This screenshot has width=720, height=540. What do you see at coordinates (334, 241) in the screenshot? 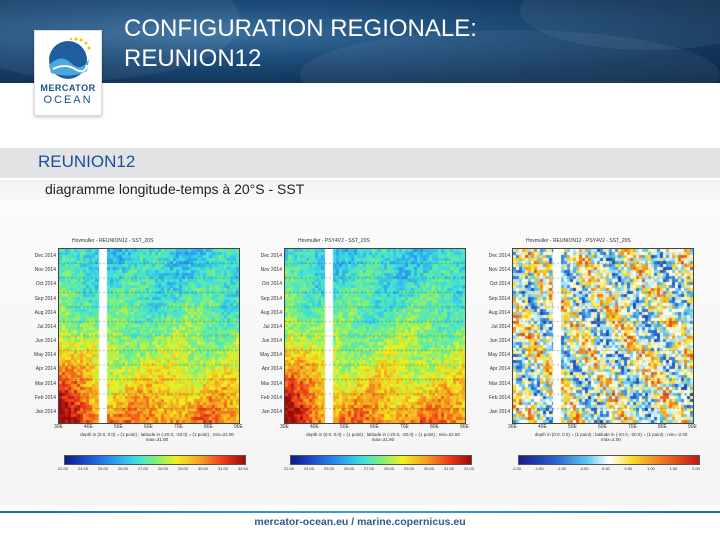
I see `figure-title: Hovmuller - PSY4V2 - SST_20S` at bounding box center [334, 241].